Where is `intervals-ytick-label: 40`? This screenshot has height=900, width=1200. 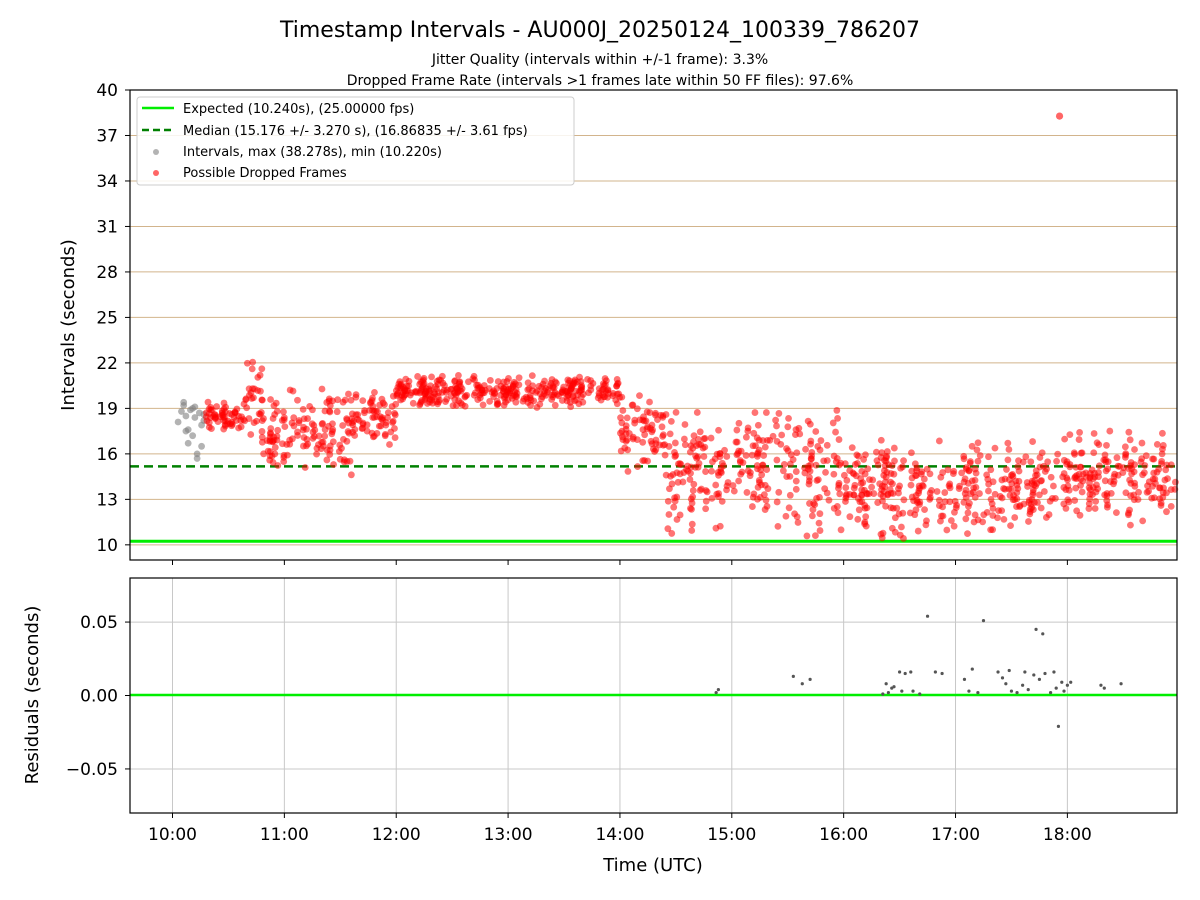 intervals-ytick-label: 40 is located at coordinates (107, 91).